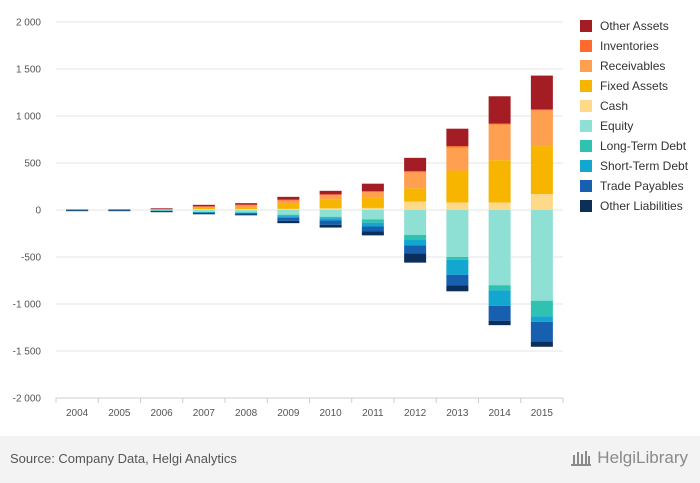 Image resolution: width=700 pixels, height=483 pixels. What do you see at coordinates (499, 206) in the screenshot?
I see `bar-cash-2014` at bounding box center [499, 206].